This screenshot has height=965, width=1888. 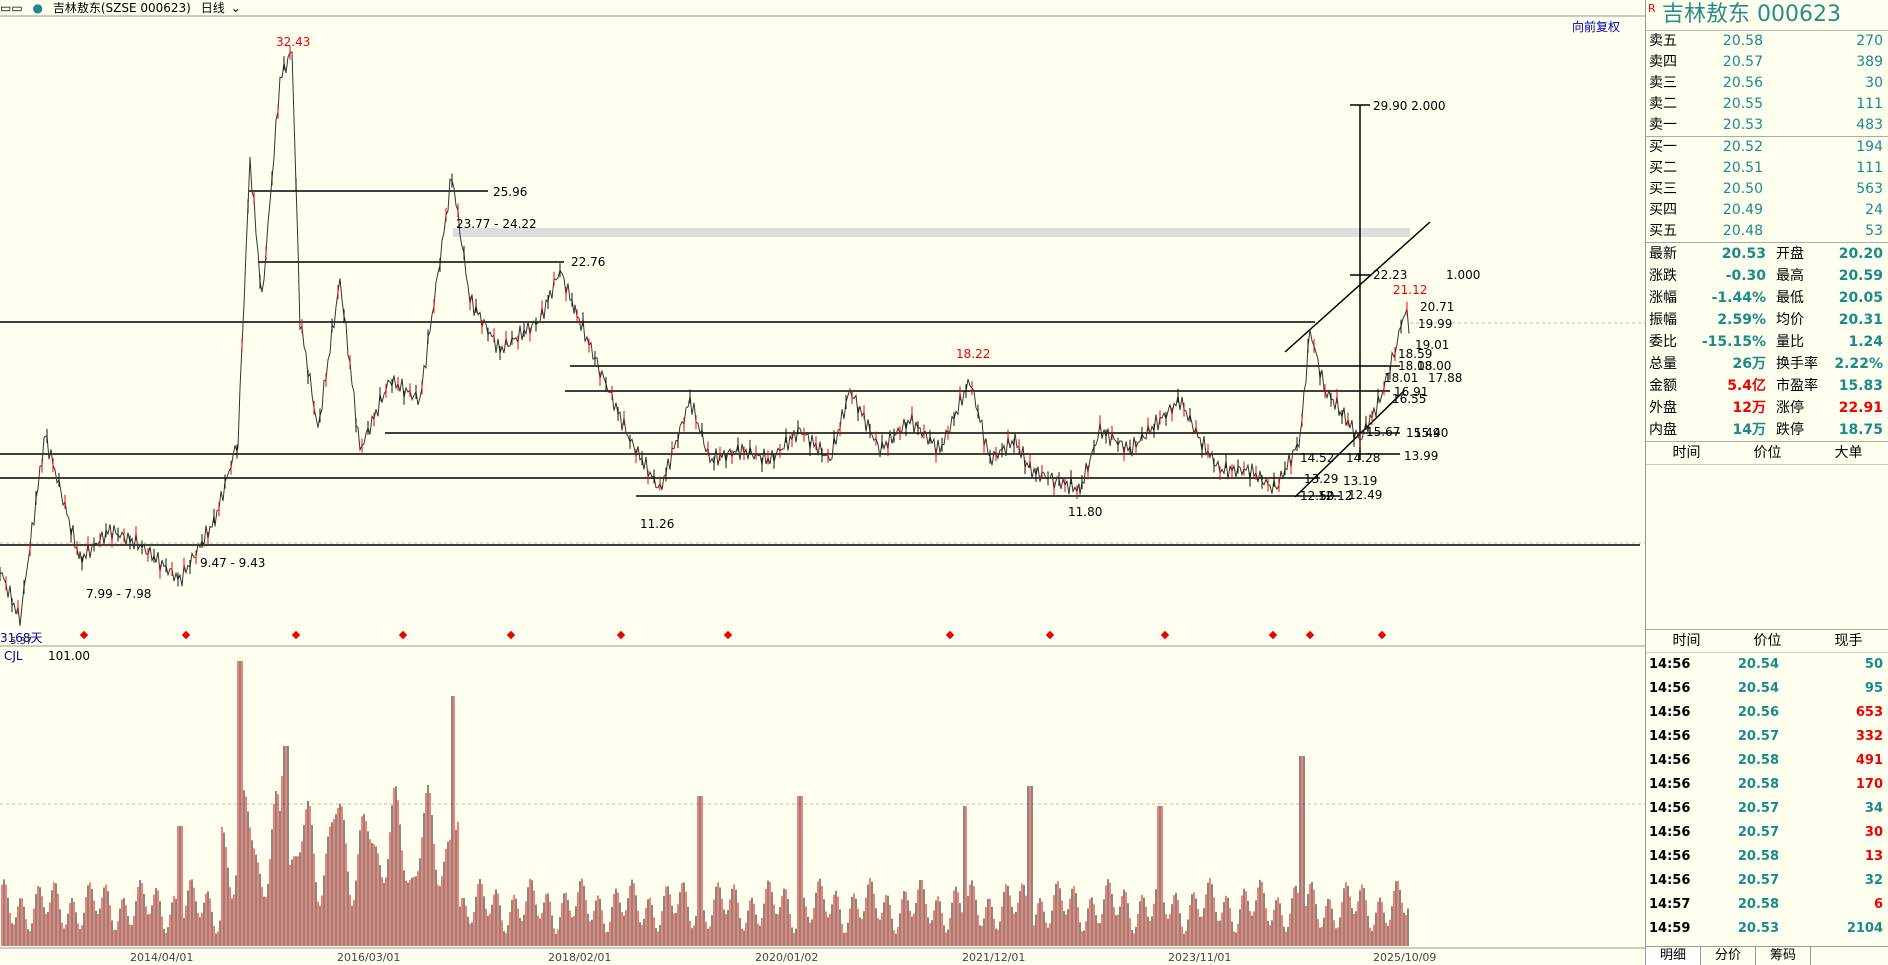 What do you see at coordinates (212, 8) in the screenshot?
I see `period-label: 日线` at bounding box center [212, 8].